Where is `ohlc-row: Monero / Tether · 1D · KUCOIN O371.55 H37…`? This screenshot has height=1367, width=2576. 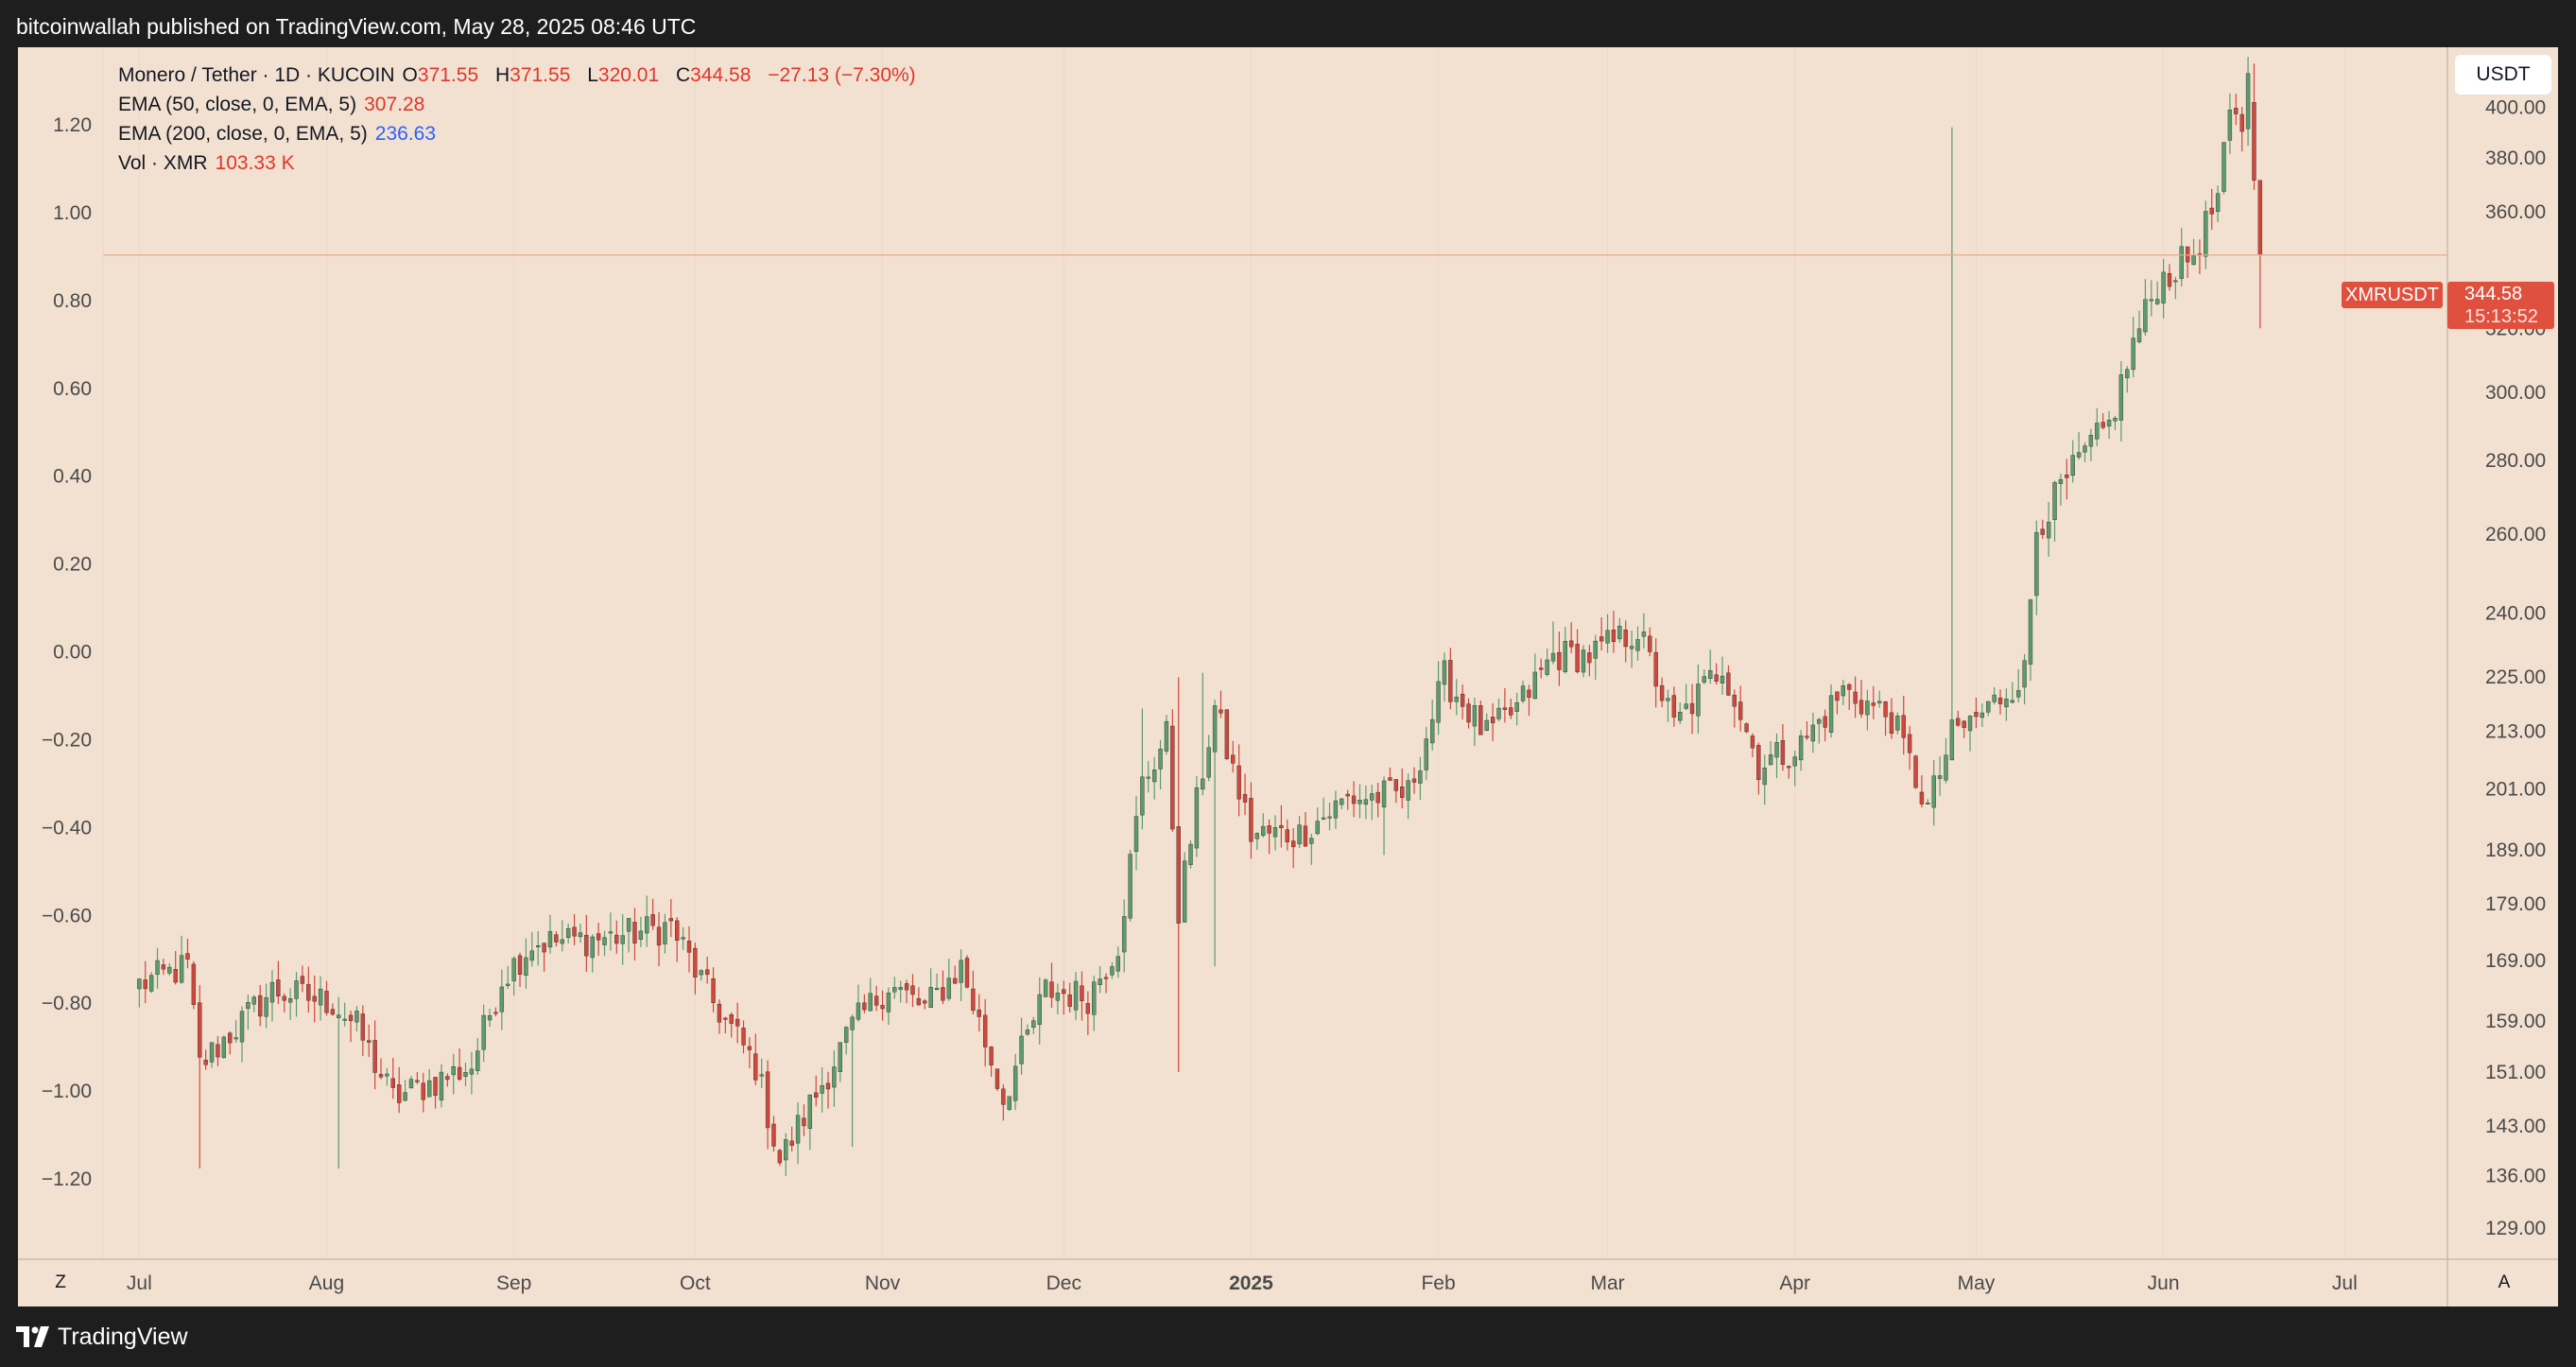 ohlc-row: Monero / Tether · 1D · KUCOIN O371.55 H37… is located at coordinates (521, 75).